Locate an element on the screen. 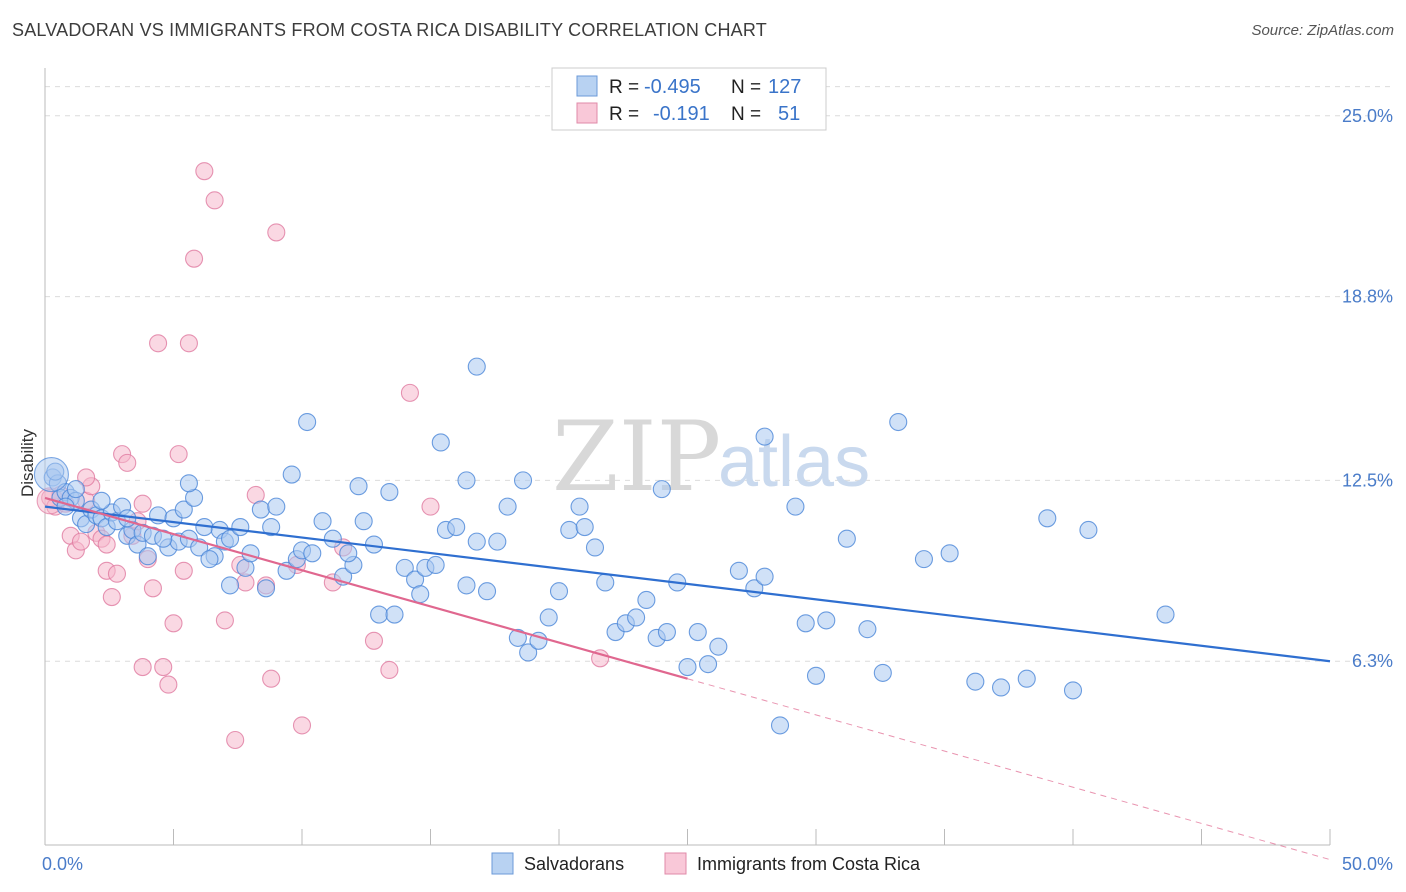 The width and height of the screenshot is (1406, 892). legend-n-value-pink: 51 is located at coordinates (789, 114).